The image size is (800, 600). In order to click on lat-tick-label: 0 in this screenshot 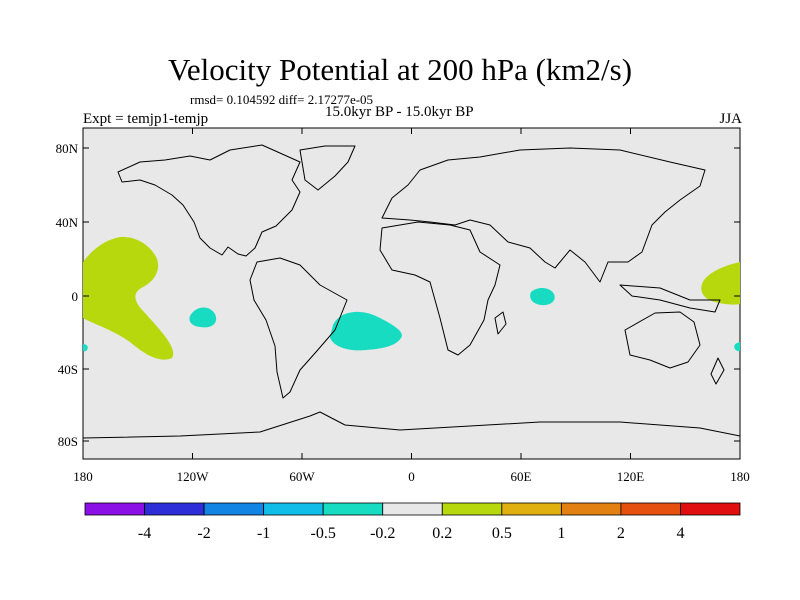, I will do `click(75, 296)`.